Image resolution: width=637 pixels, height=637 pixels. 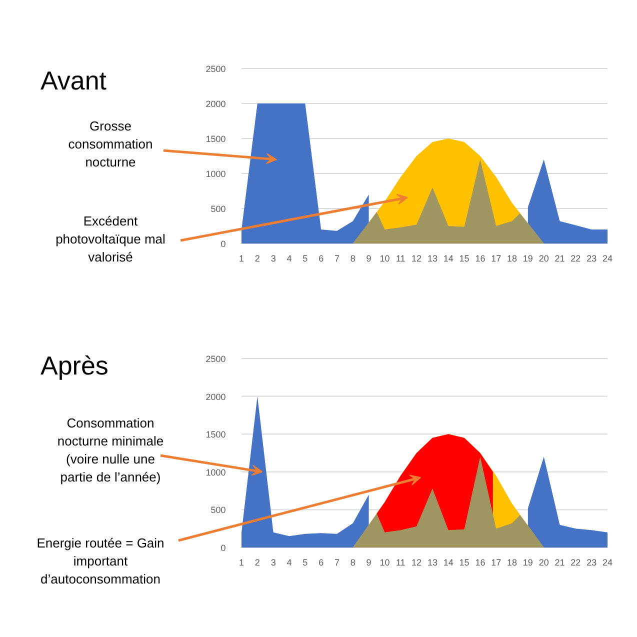 What do you see at coordinates (74, 365) in the screenshot?
I see `chart-title: Après` at bounding box center [74, 365].